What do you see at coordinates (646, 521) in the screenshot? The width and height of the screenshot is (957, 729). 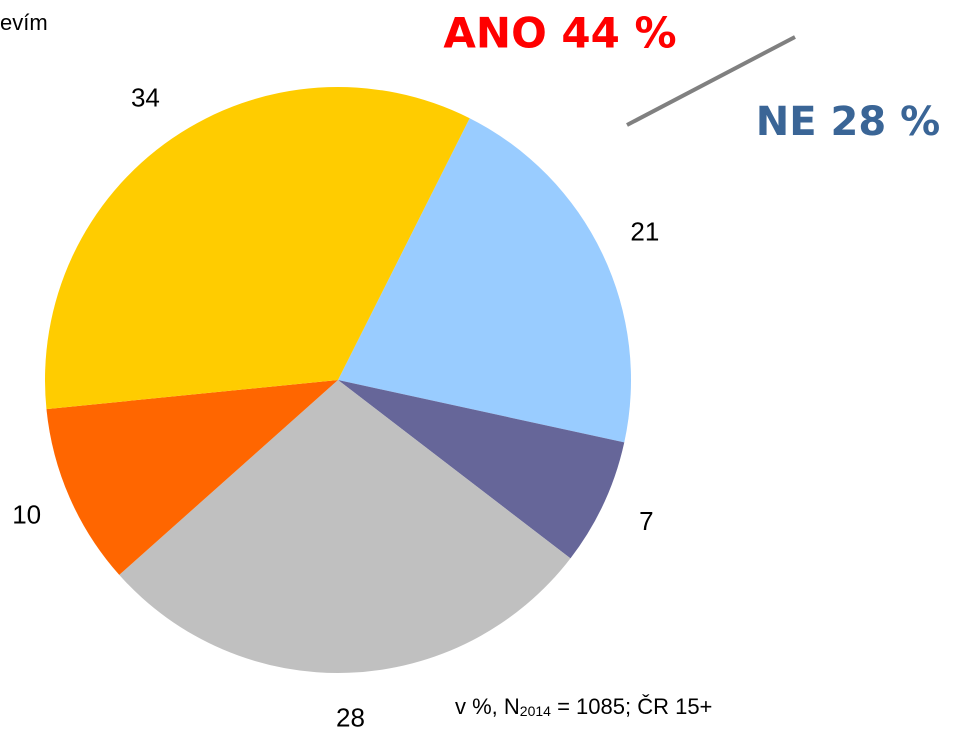 I see `slice-label: 7` at bounding box center [646, 521].